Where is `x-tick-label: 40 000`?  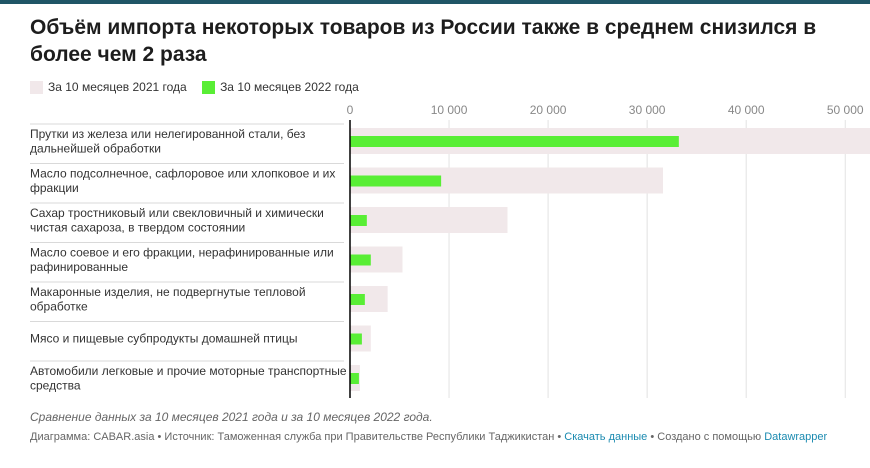 x-tick-label: 40 000 is located at coordinates (746, 110).